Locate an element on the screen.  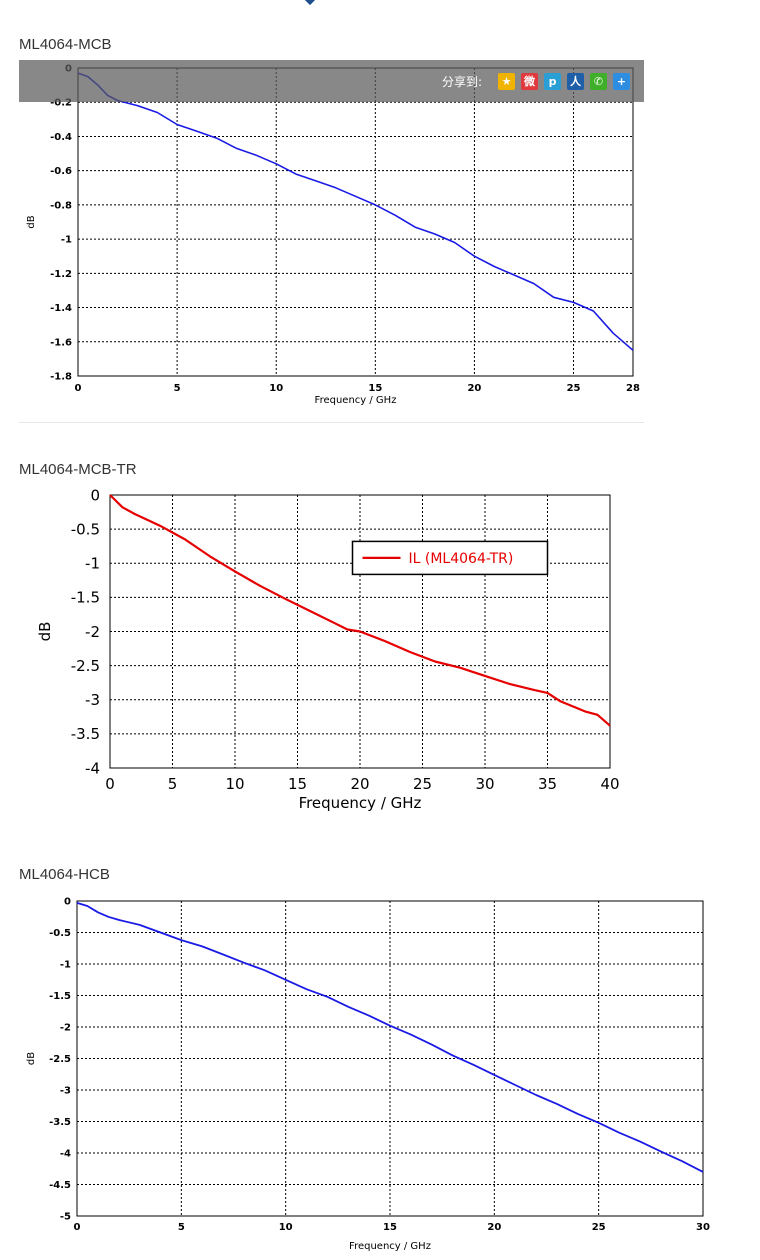
y-tick-label: -0.2 is located at coordinates (61, 103).